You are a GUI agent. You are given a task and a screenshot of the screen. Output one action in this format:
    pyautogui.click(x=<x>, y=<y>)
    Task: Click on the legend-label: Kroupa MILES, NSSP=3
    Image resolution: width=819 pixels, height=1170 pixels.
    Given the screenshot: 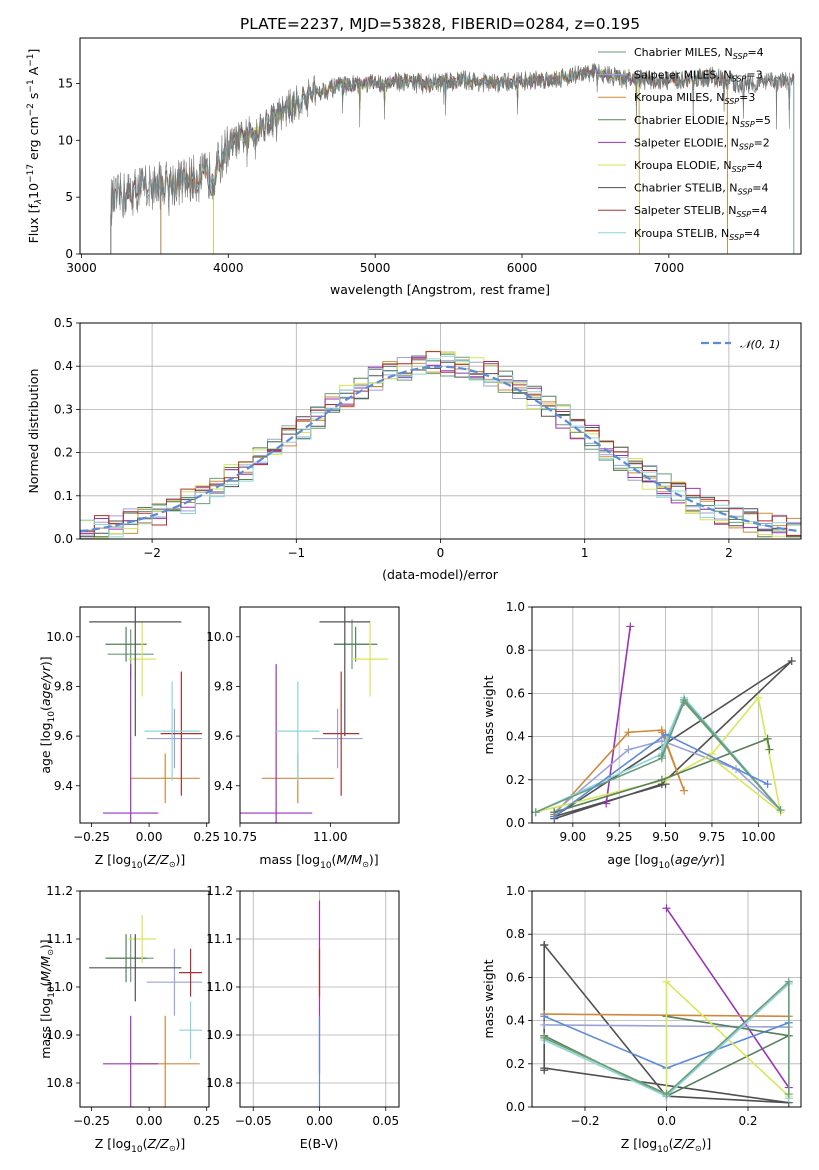 What is the action you would take?
    pyautogui.click(x=694, y=98)
    